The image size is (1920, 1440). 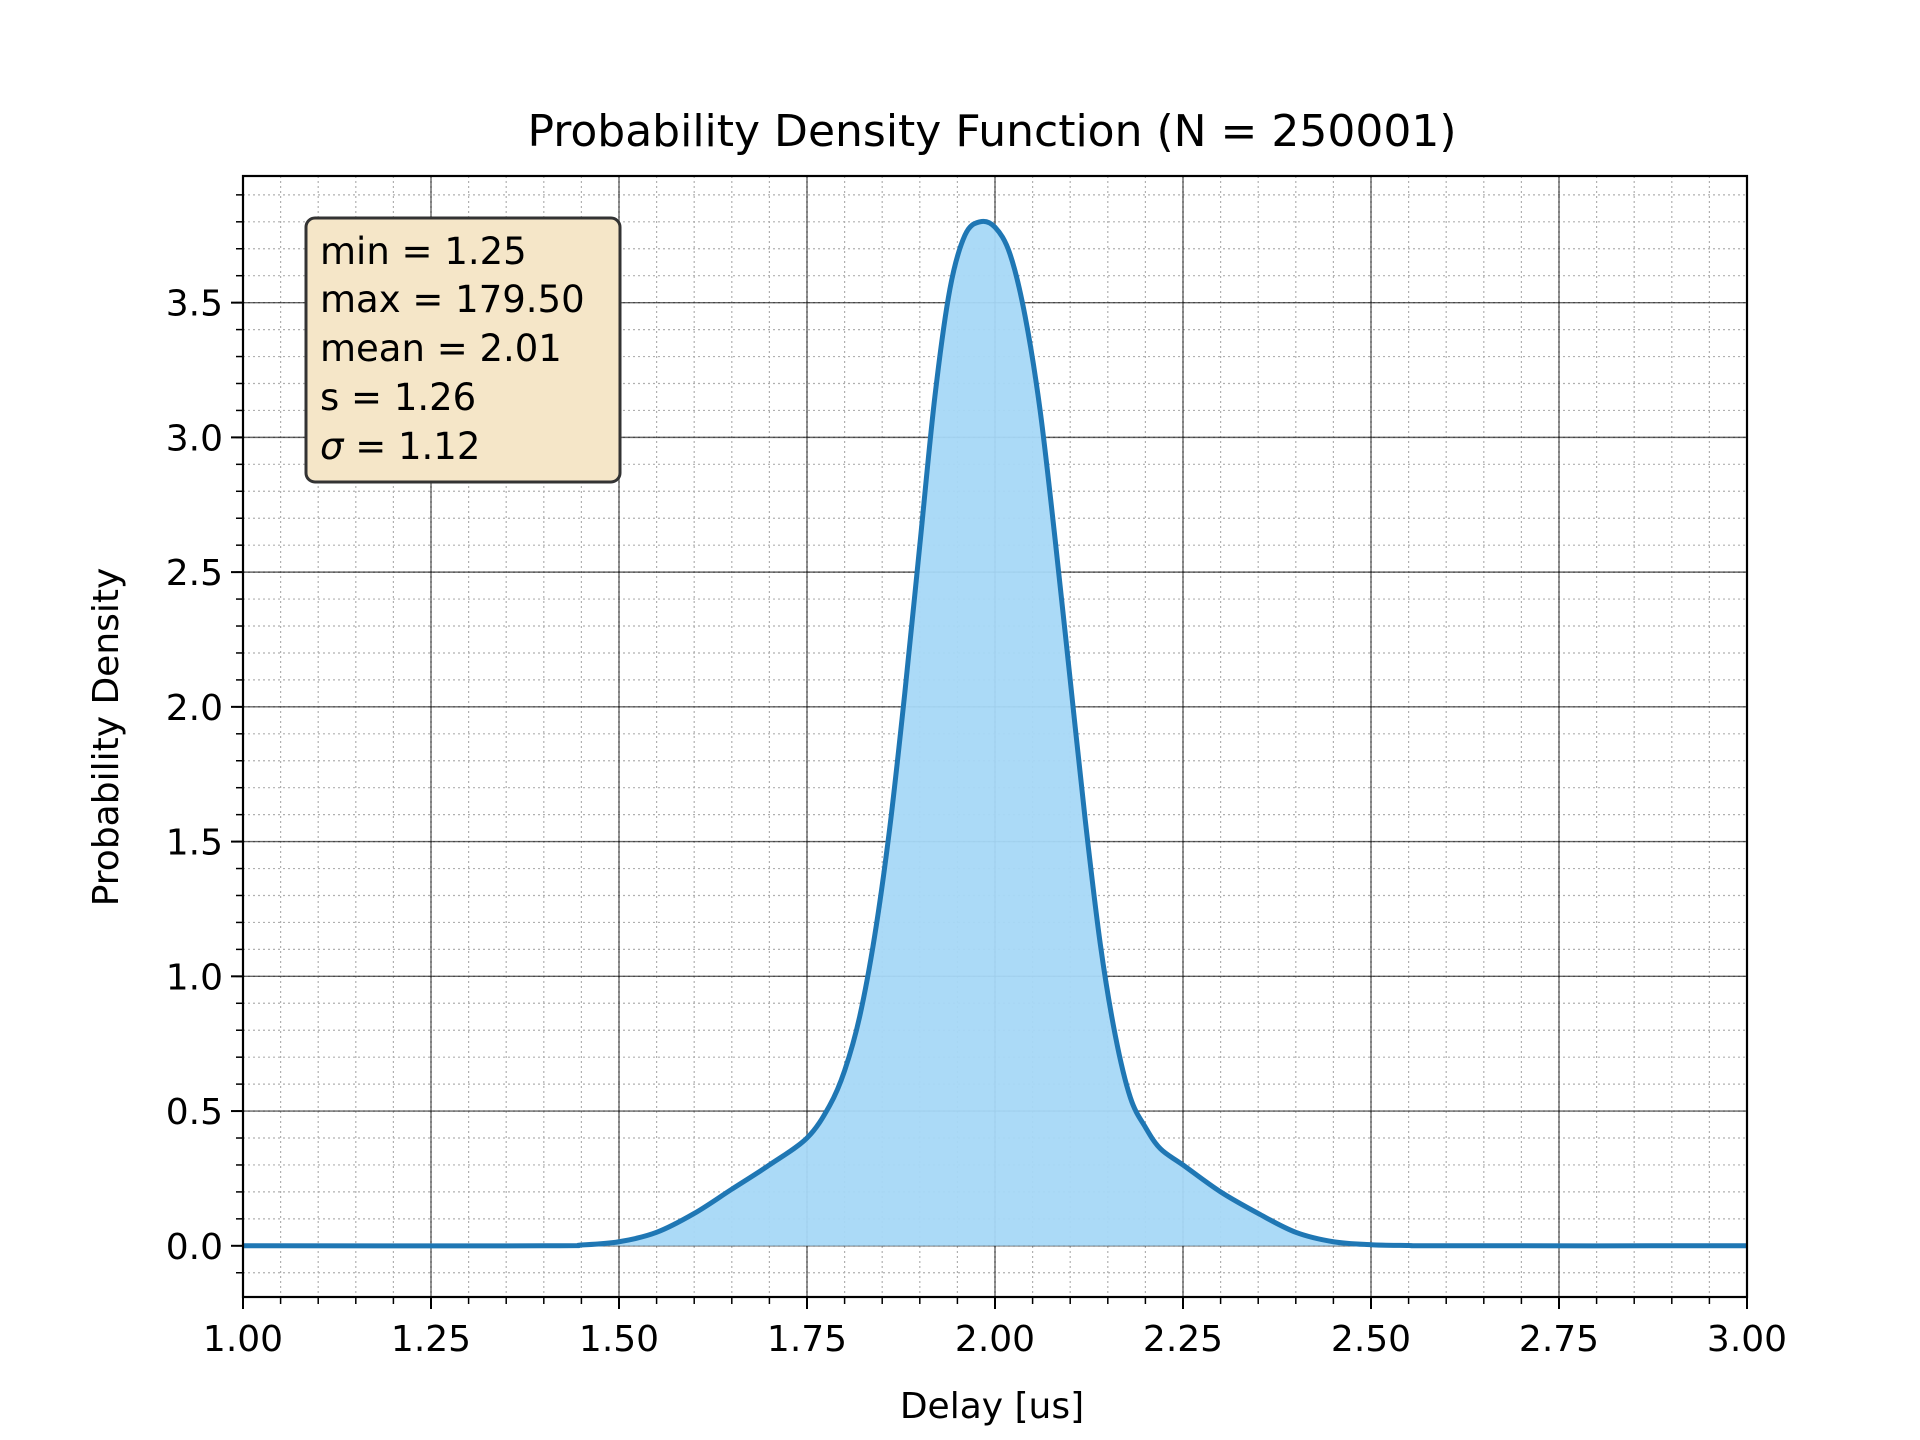 What do you see at coordinates (194, 843) in the screenshot?
I see `y-tick-label: 1.5` at bounding box center [194, 843].